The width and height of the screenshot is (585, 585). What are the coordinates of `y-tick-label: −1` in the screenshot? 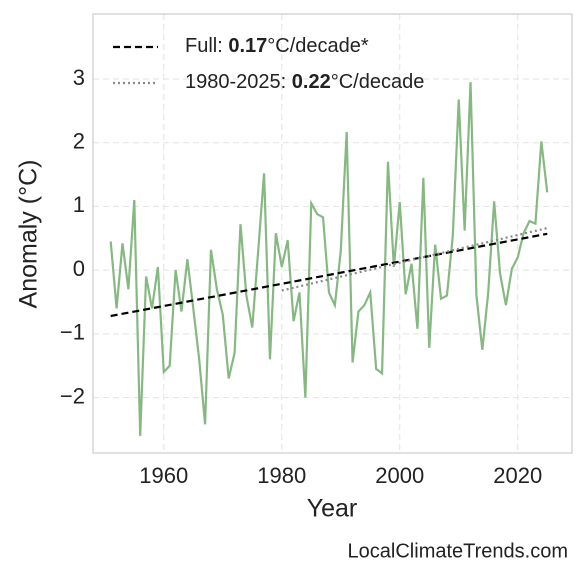 It's located at (72, 332).